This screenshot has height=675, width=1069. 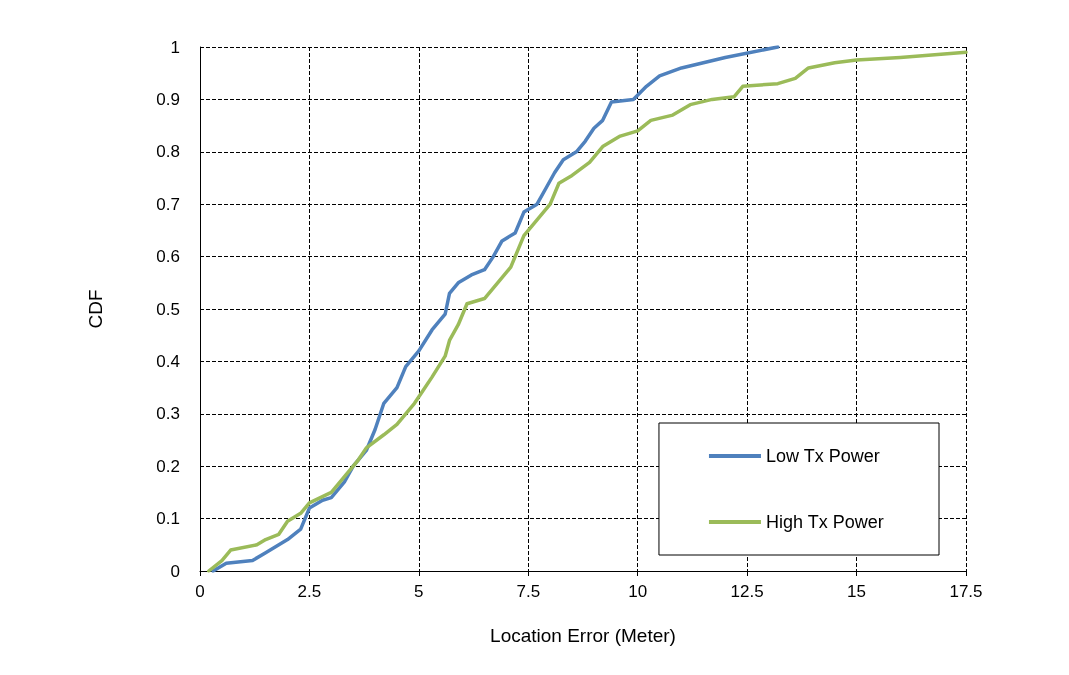 I want to click on x-tick-label: 0, so click(x=200, y=591).